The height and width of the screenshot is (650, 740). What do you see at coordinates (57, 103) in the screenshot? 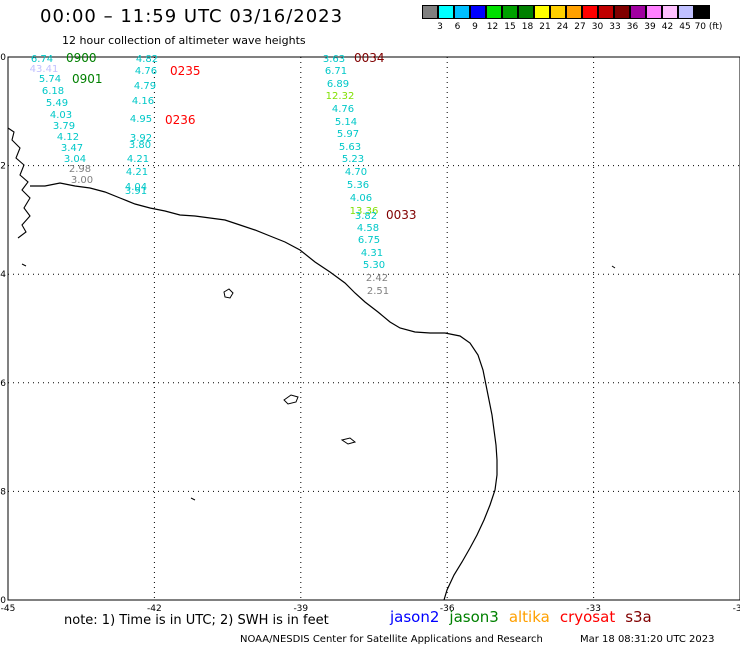
I see `swh-value: 5.49` at bounding box center [57, 103].